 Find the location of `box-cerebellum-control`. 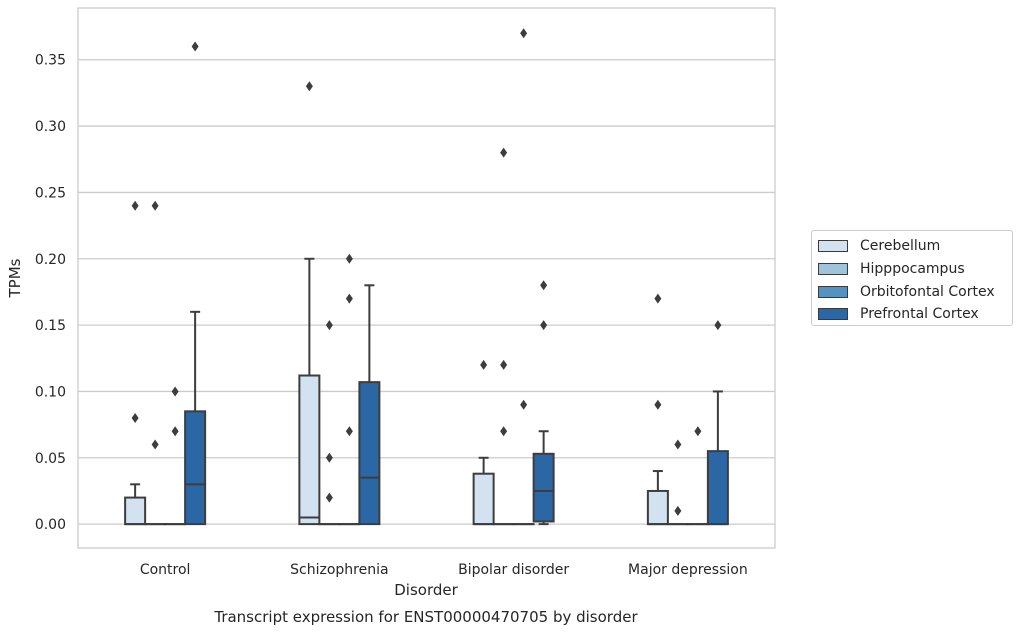

box-cerebellum-control is located at coordinates (135, 363).